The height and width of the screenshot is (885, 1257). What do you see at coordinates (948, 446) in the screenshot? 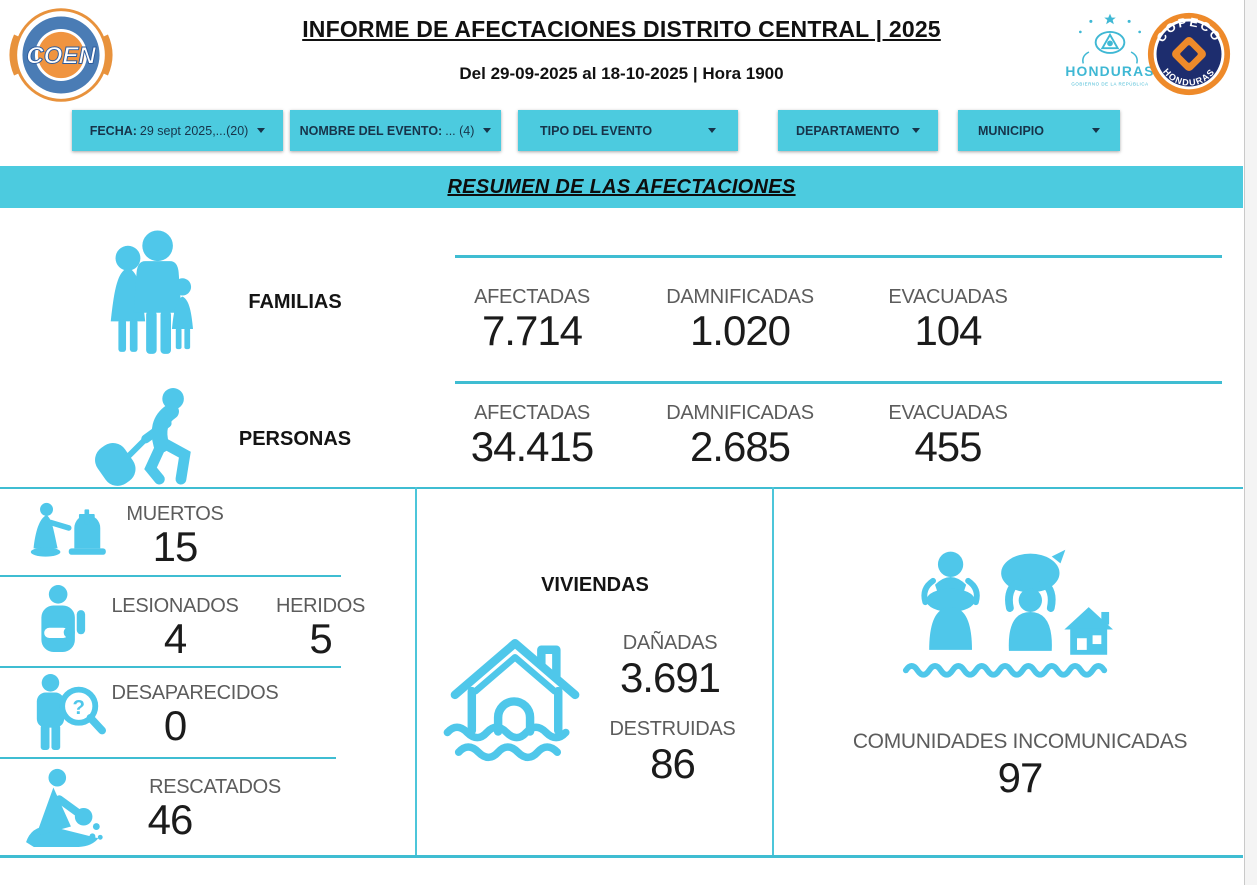
I see `personas-evacuadas-value: 455` at bounding box center [948, 446].